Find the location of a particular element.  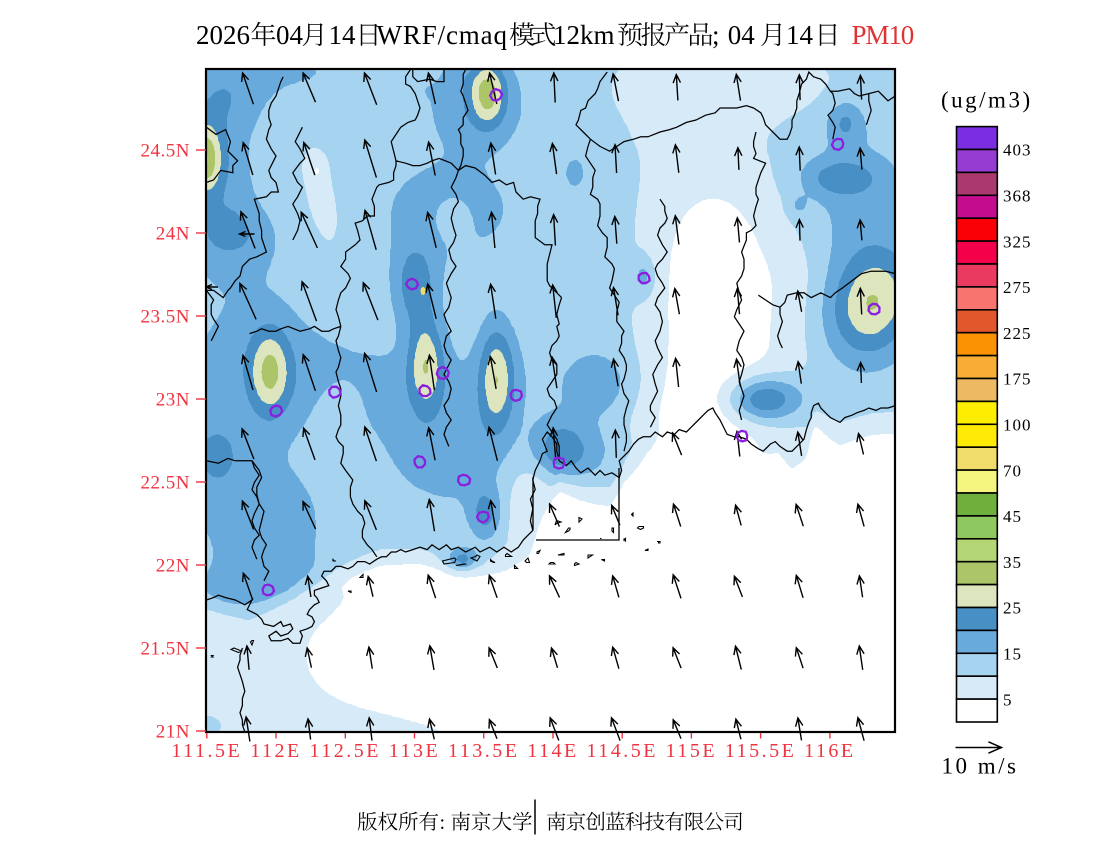

svg-text: 275 is located at coordinates (1017, 287).